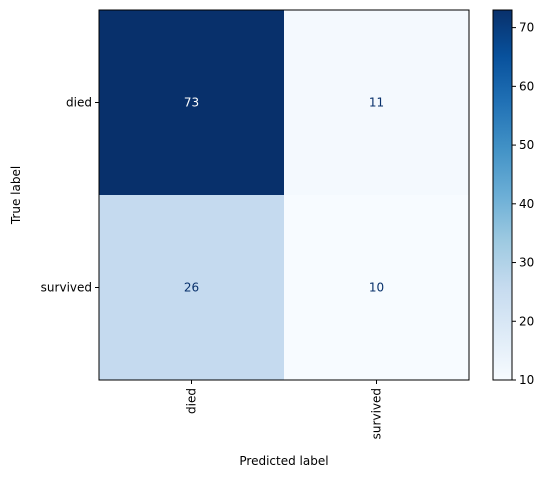 This screenshot has height=478, width=548. Describe the element at coordinates (66, 288) in the screenshot. I see `y-tick-label: survived` at that location.